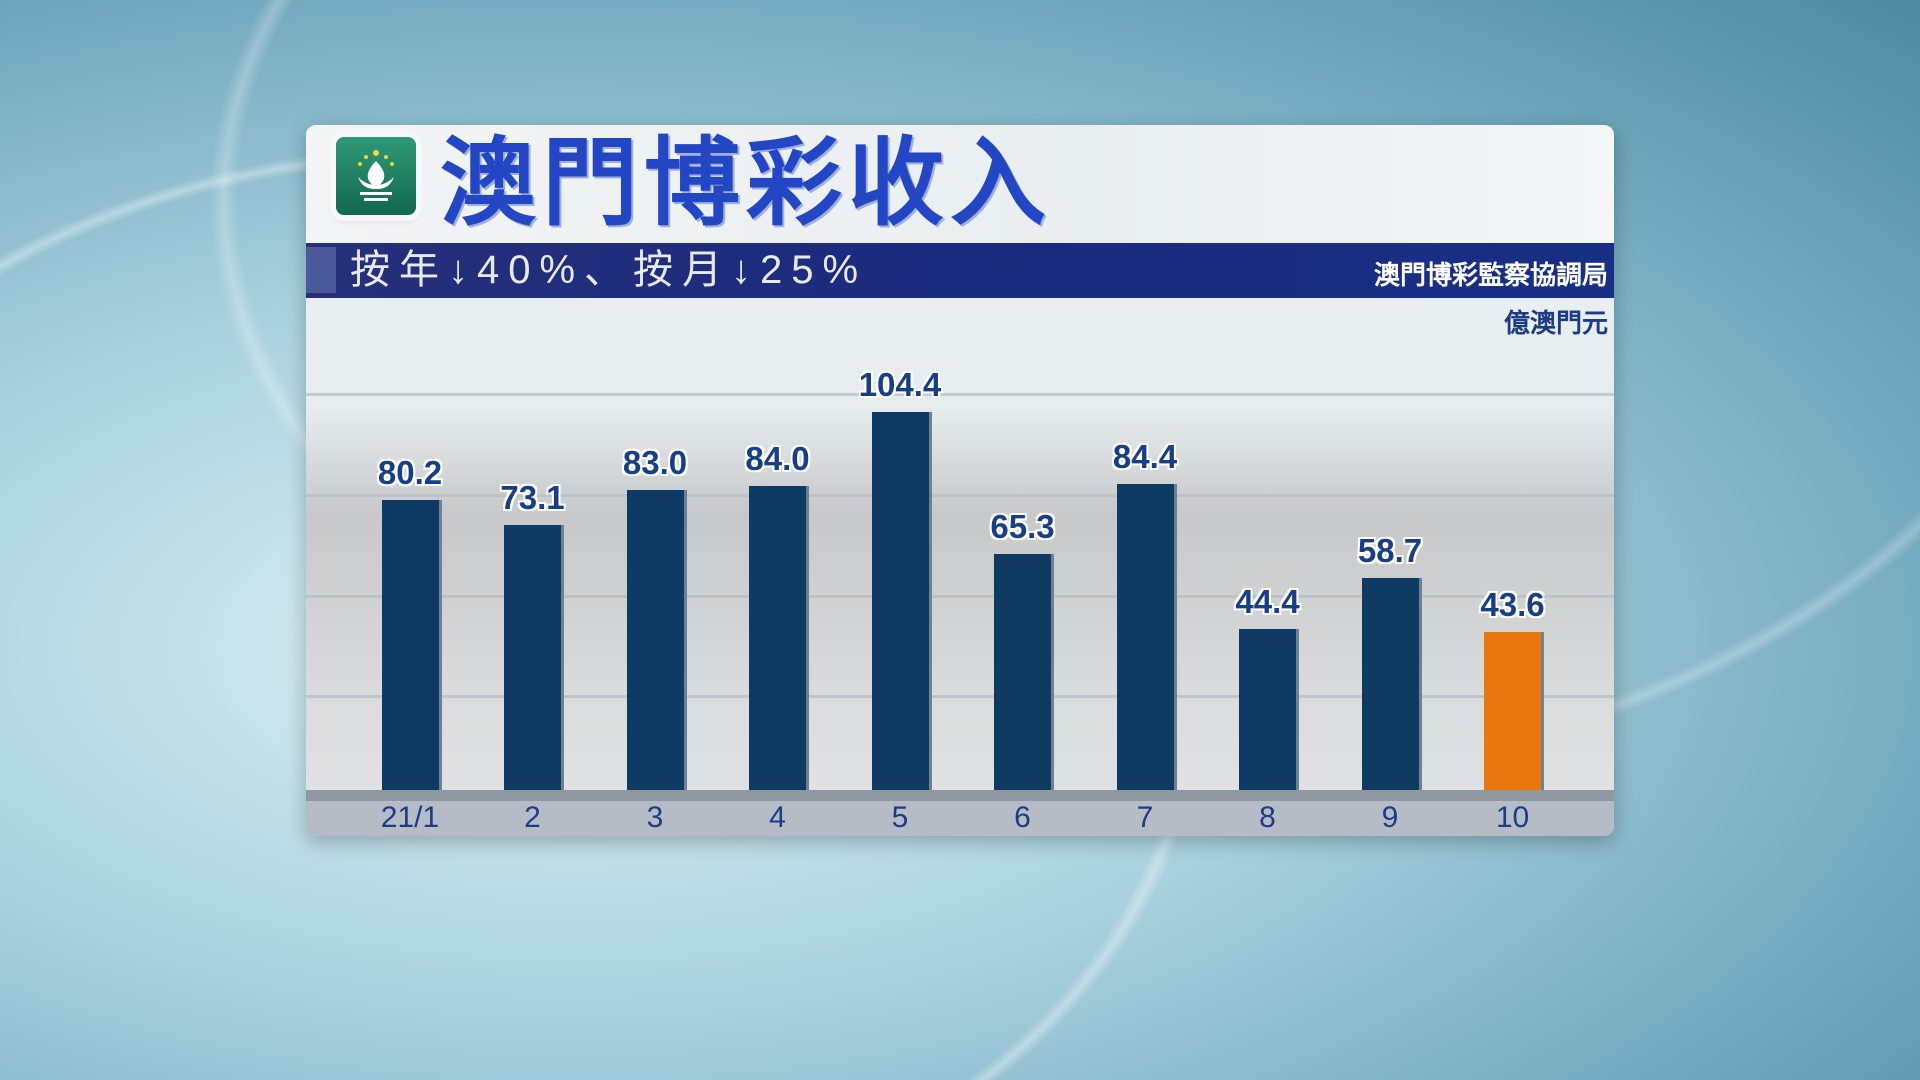  I want to click on value-label: 80.2, so click(410, 472).